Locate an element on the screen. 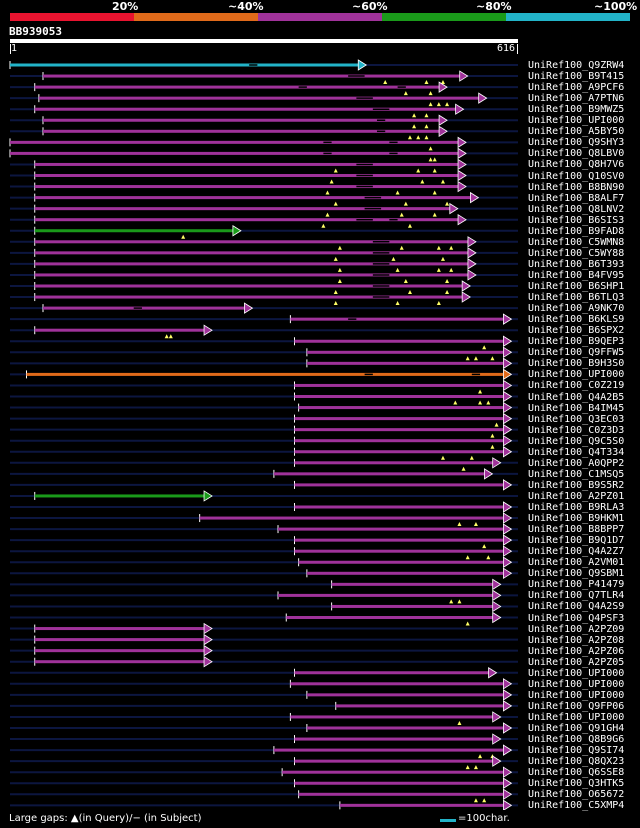 The image size is (640, 828). hit-label: UniRef100_A2PZ08 is located at coordinates (576, 640).